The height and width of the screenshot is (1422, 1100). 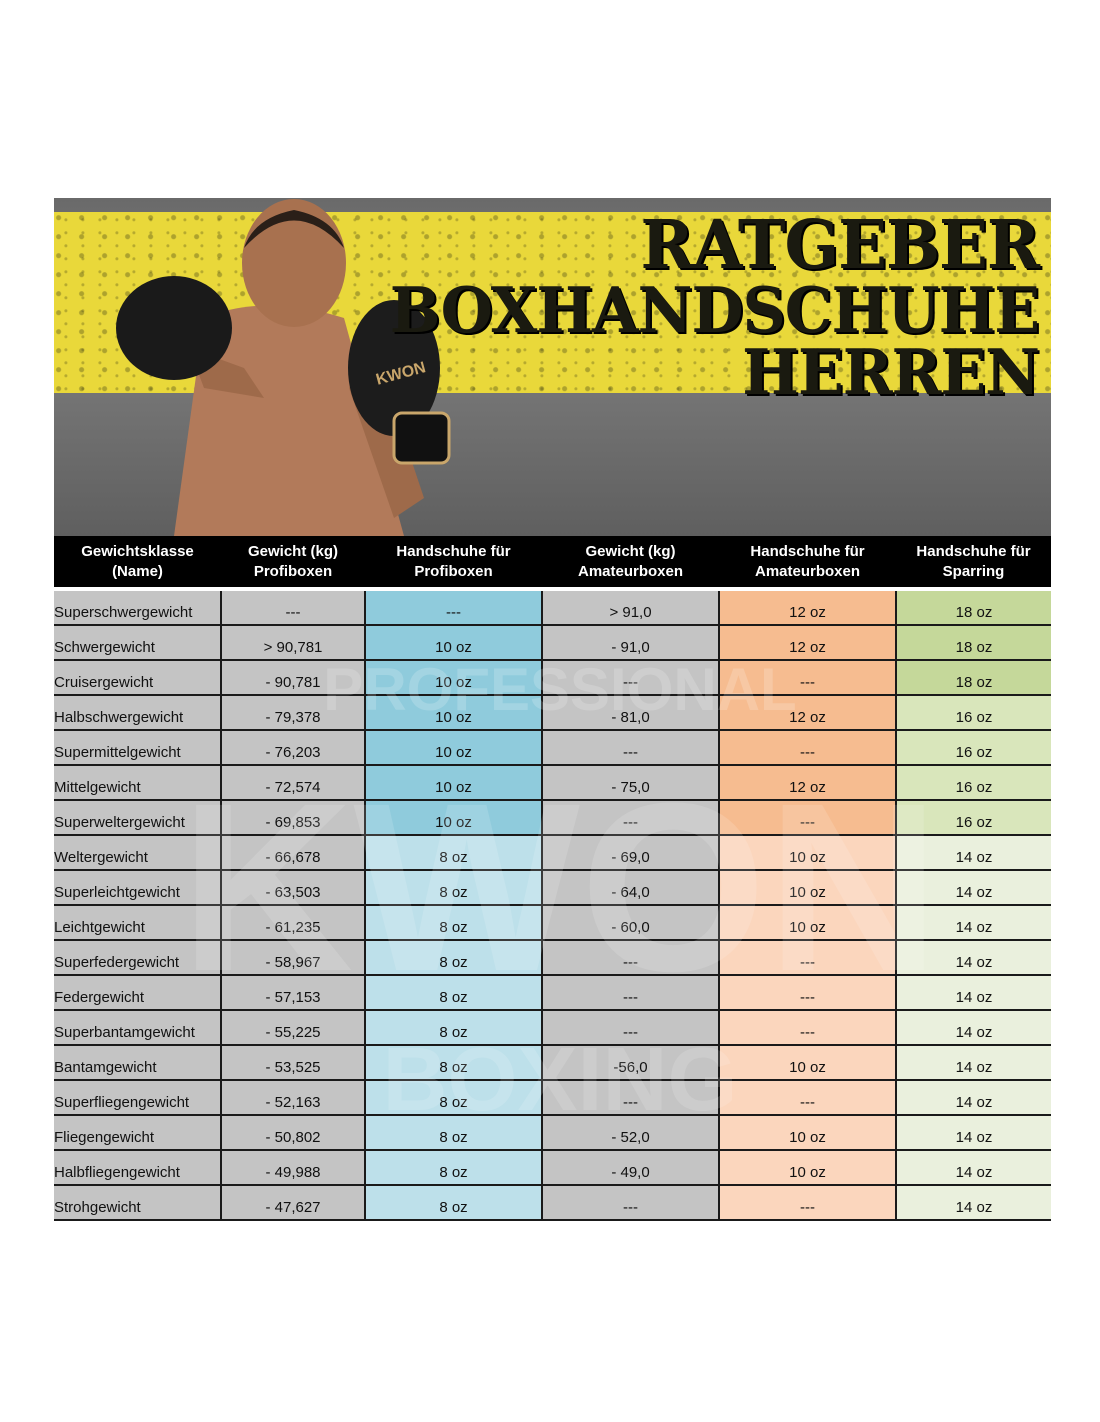 What do you see at coordinates (453, 589) in the screenshot?
I see `spacer` at bounding box center [453, 589].